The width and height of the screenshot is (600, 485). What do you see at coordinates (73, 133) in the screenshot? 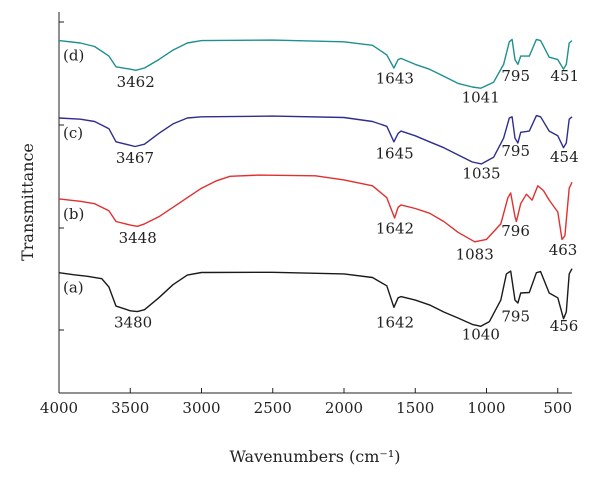
I see `series-label: (c)` at bounding box center [73, 133].